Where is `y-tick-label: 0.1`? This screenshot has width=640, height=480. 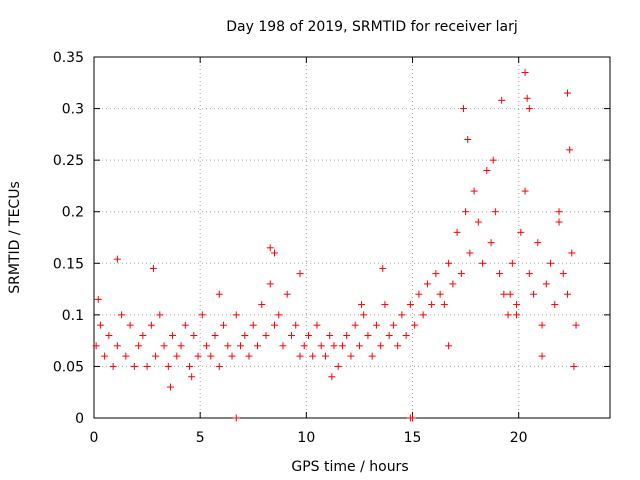 y-tick-label: 0.1 is located at coordinates (73, 316).